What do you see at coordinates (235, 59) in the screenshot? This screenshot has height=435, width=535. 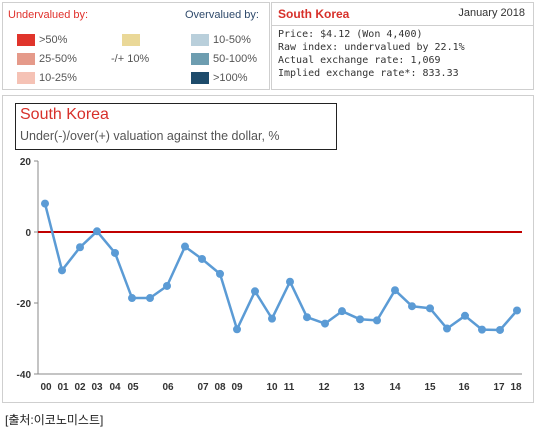 I see `legend-label-over-50-100: 50-100%` at bounding box center [235, 59].